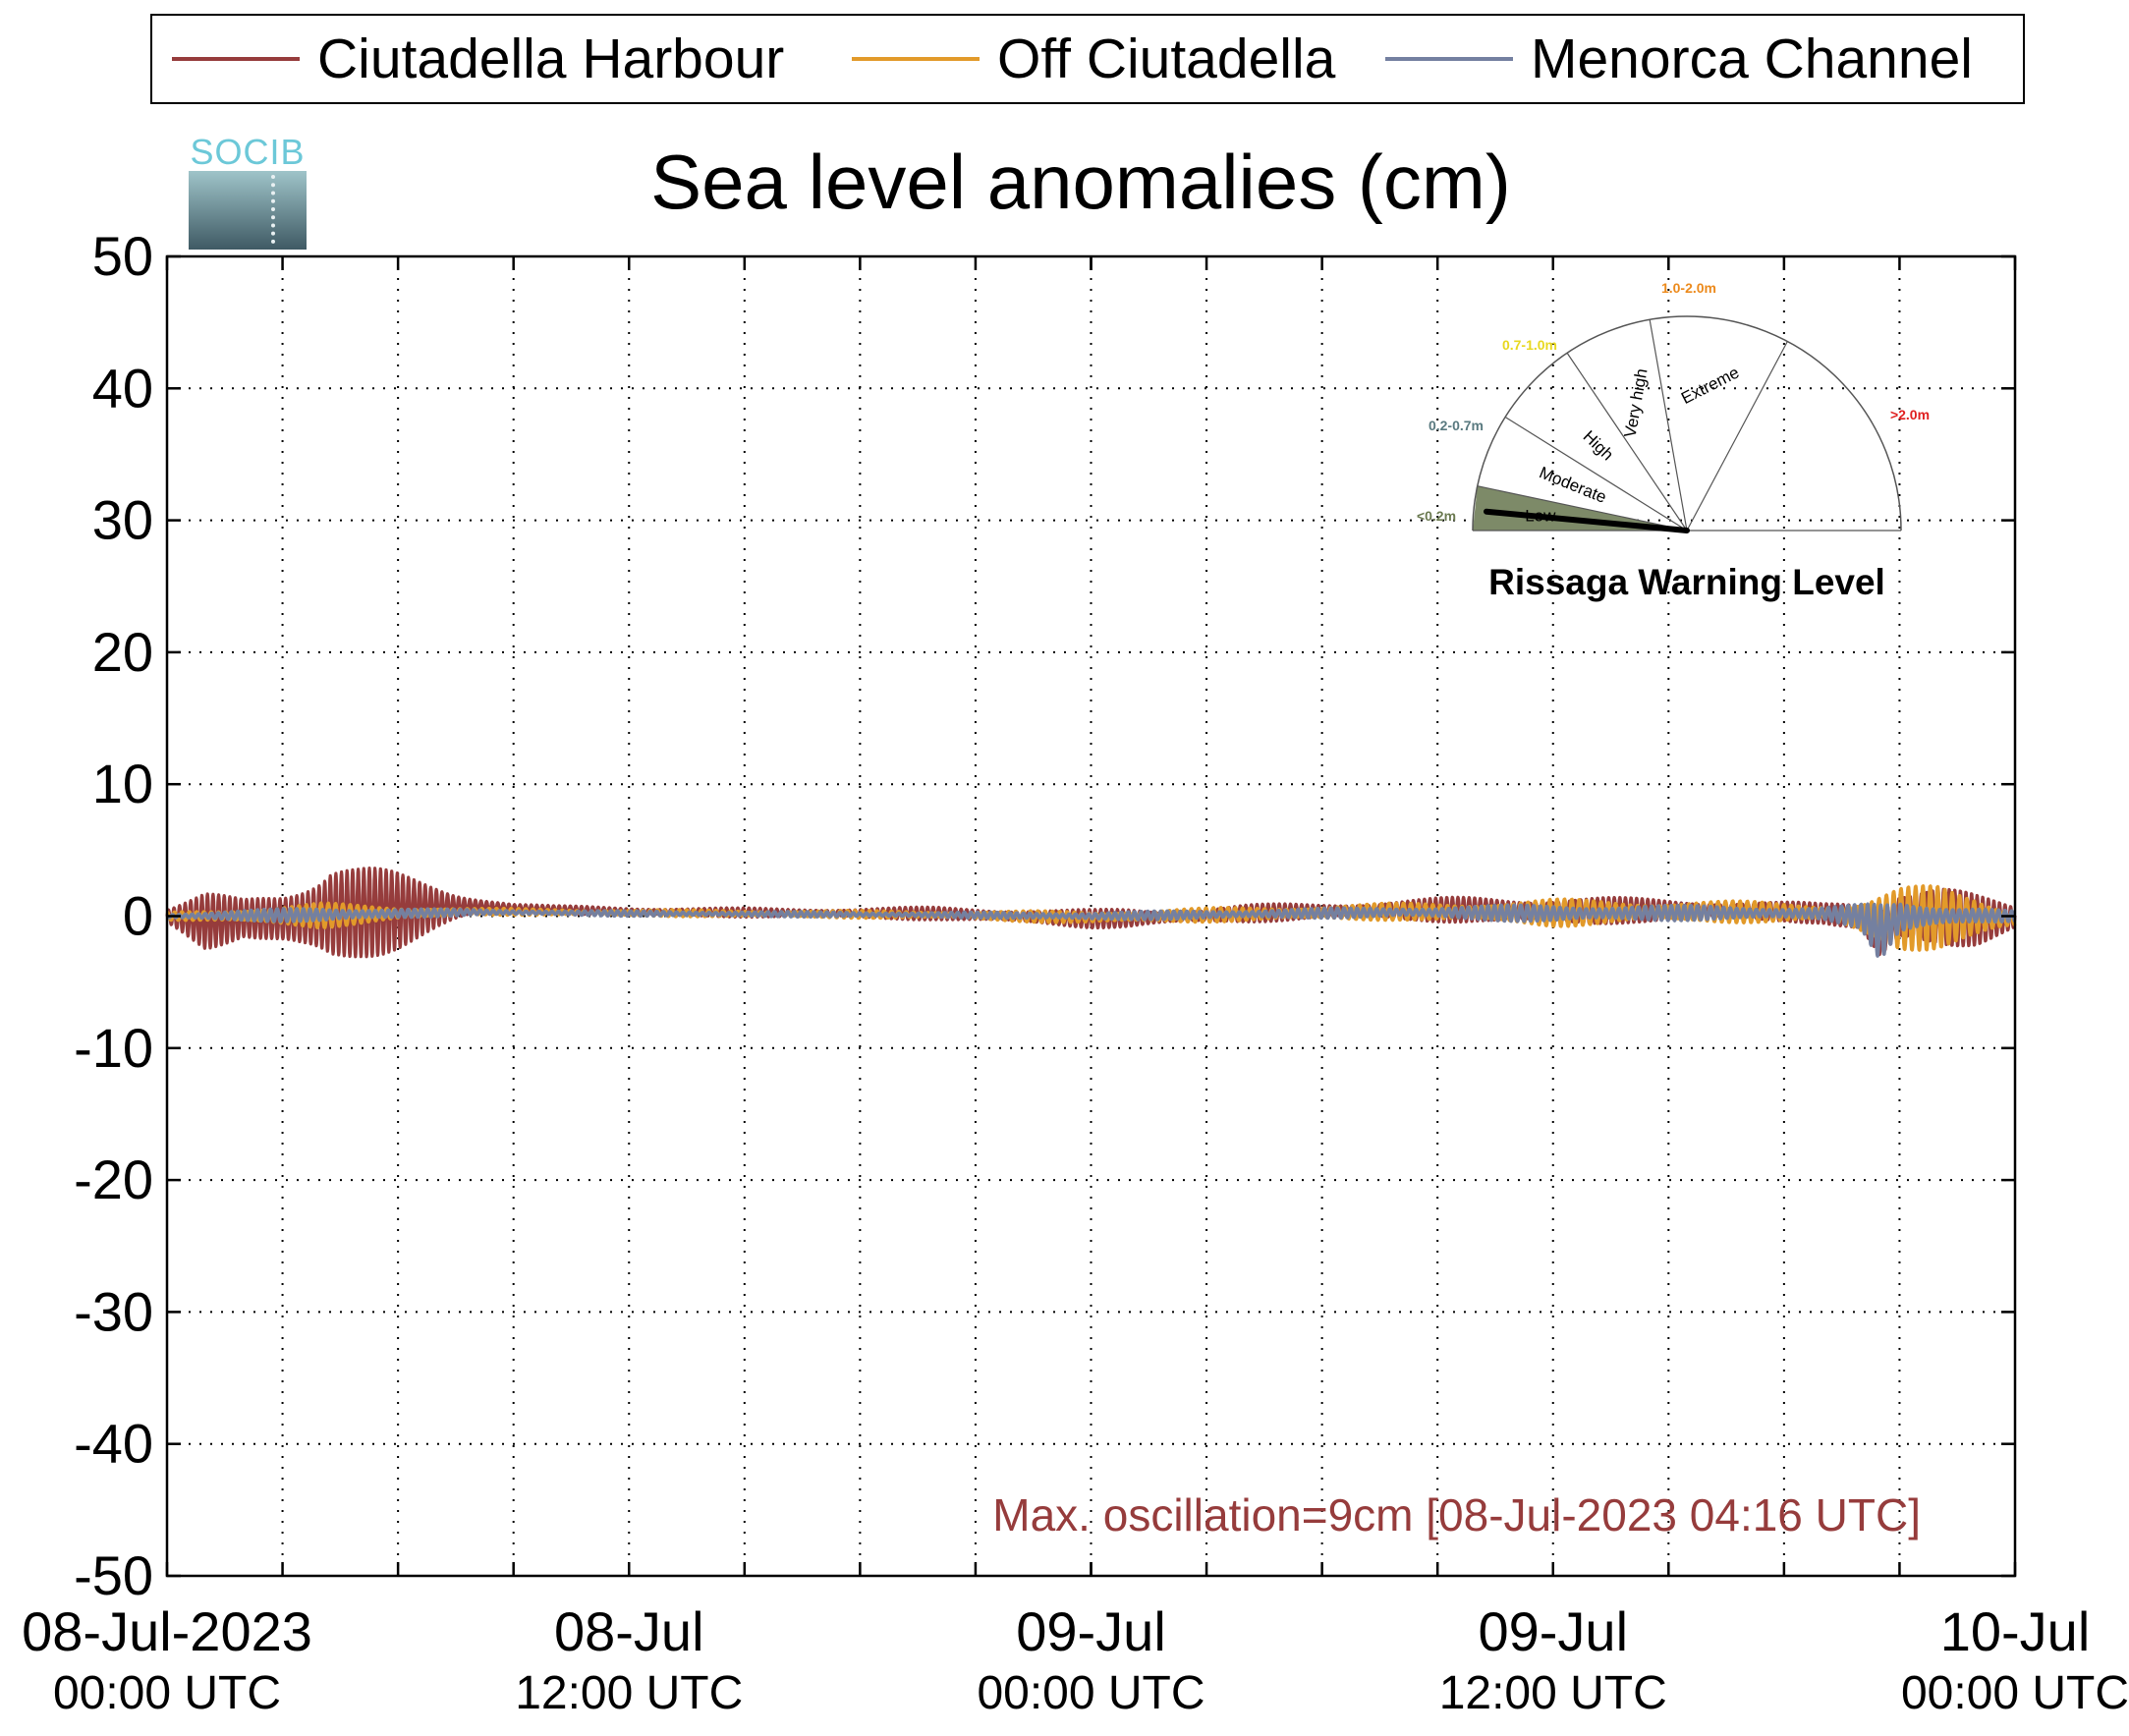  What do you see at coordinates (122, 783) in the screenshot?
I see `y-tick-label: 10` at bounding box center [122, 783].